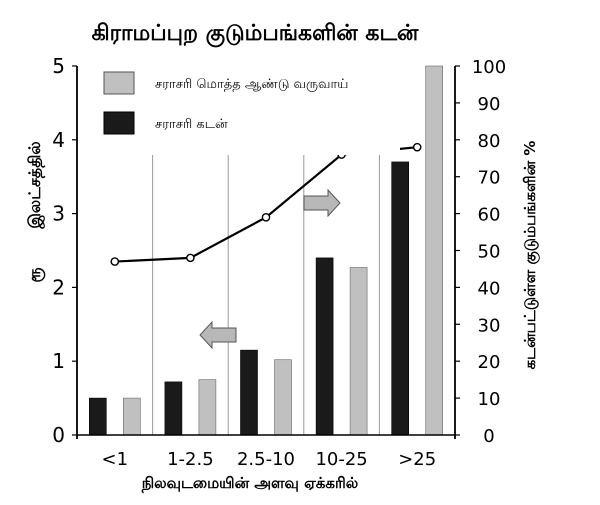 The image size is (600, 505). What do you see at coordinates (489, 67) in the screenshot?
I see `y-right-tick-label: 100` at bounding box center [489, 67].